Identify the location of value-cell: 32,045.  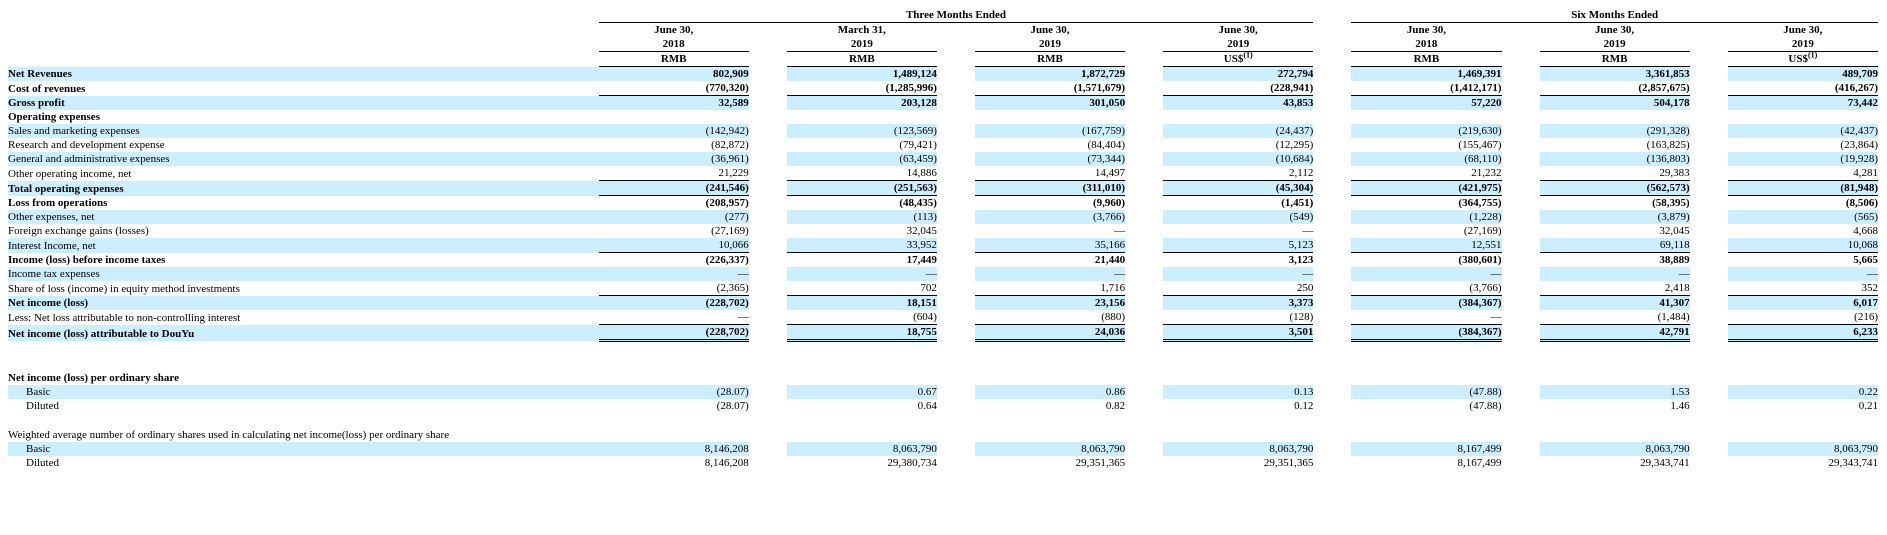
(921, 231).